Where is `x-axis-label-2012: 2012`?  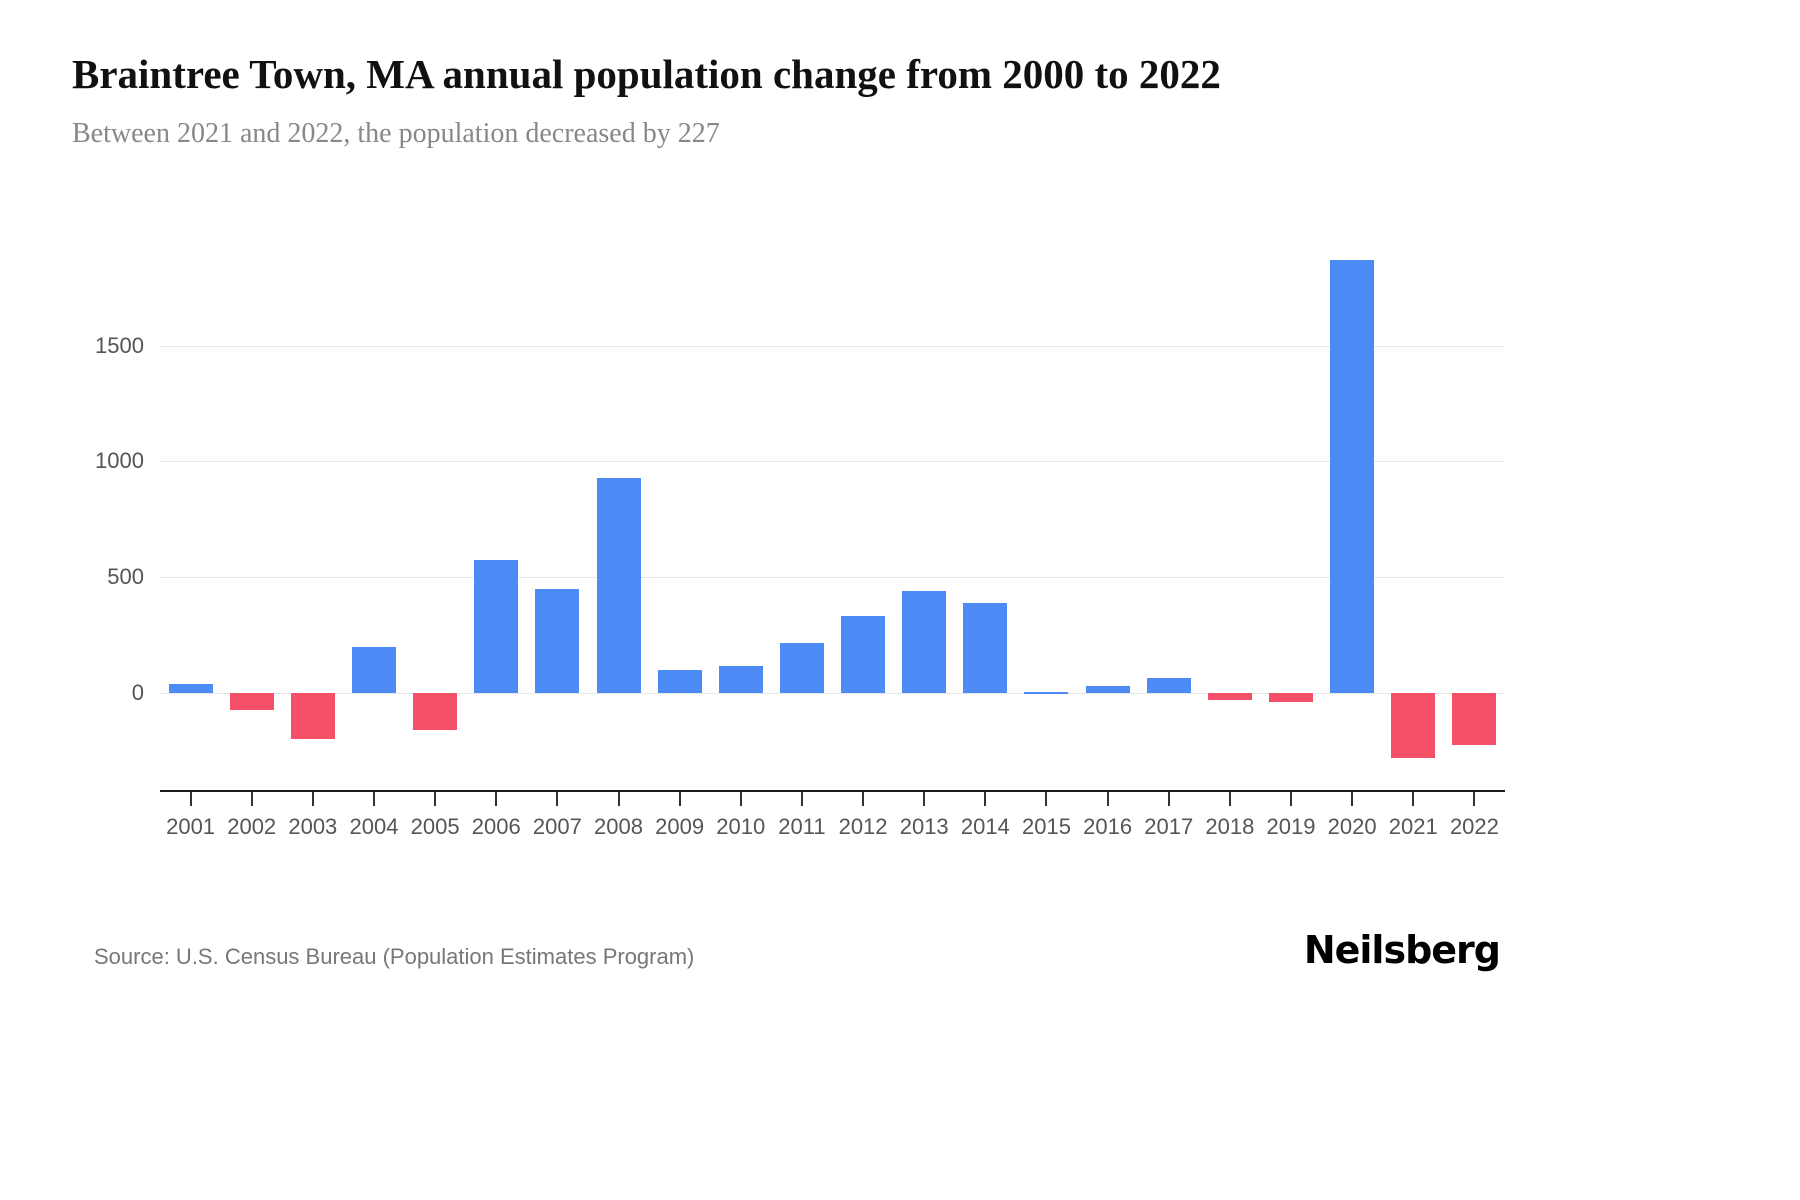
x-axis-label-2012: 2012 is located at coordinates (863, 826).